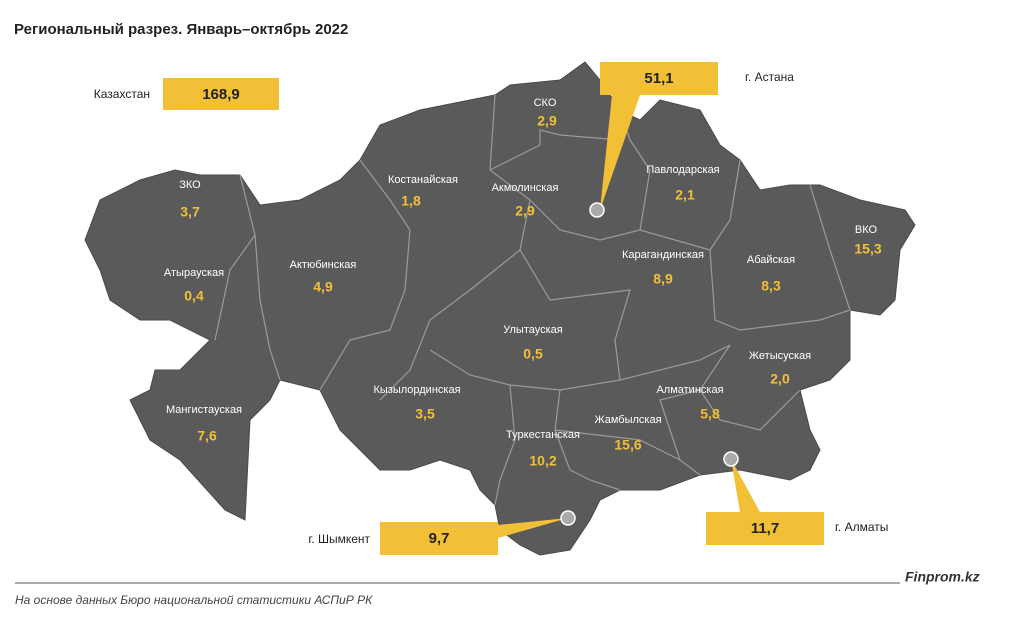  Describe the element at coordinates (207, 436) in the screenshot. I see `region-value: 7,6` at that location.